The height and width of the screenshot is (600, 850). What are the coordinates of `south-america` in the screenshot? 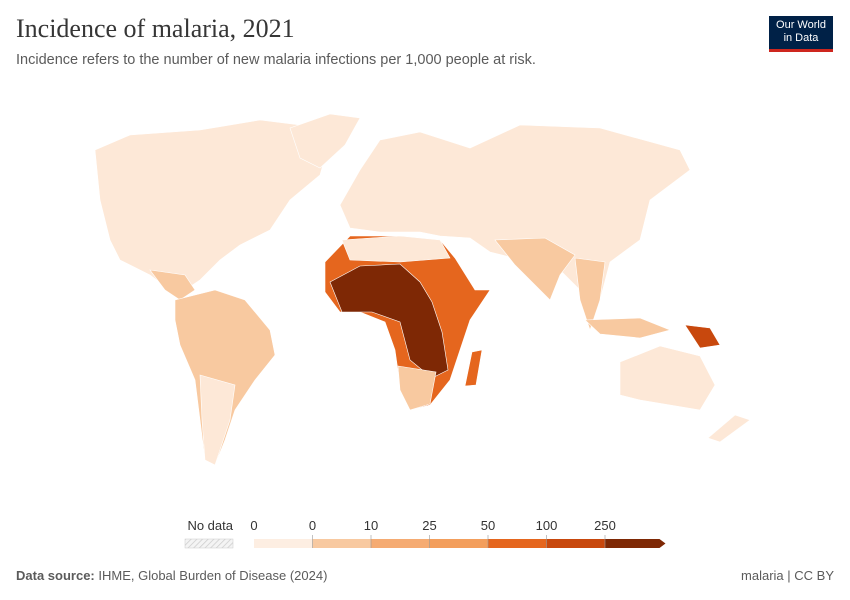 It's located at (225, 377).